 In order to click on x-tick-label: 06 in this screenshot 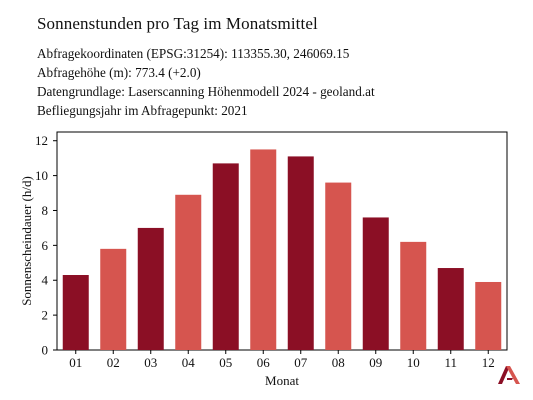, I will do `click(264, 362)`.